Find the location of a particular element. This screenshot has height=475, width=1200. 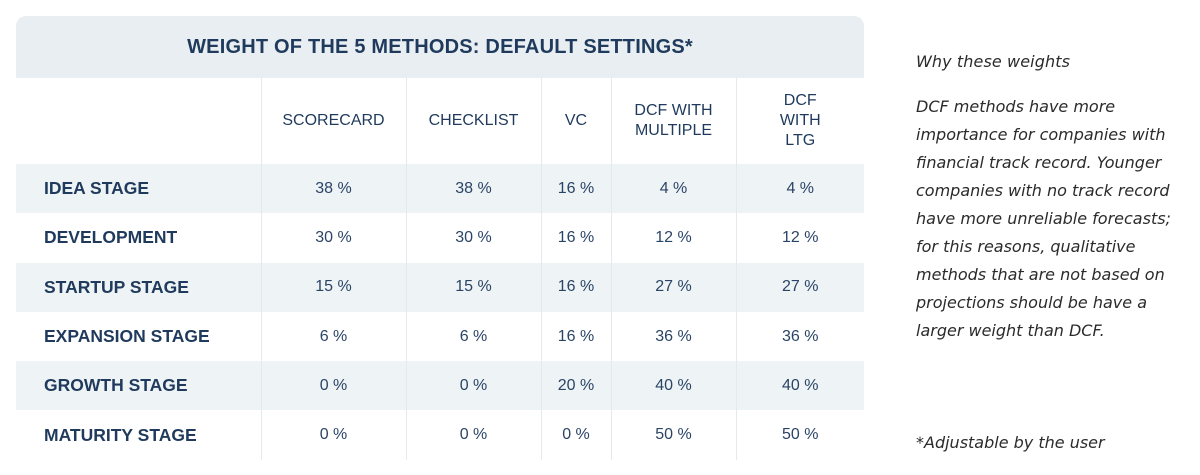

column-header: SCORECARD is located at coordinates (333, 121).